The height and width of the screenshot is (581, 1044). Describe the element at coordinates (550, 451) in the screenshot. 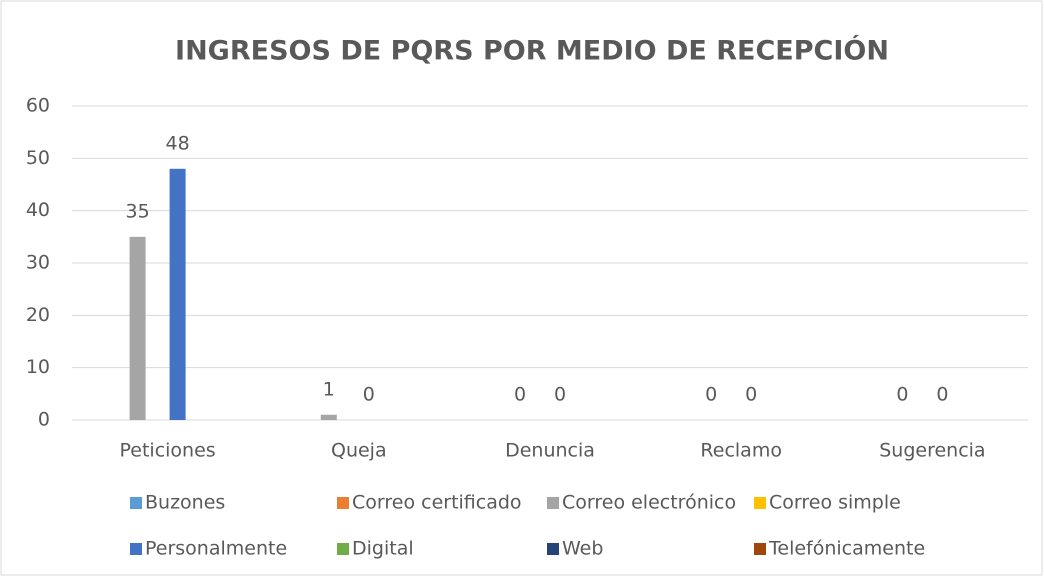

I see `x-tick-label: Denuncia` at that location.